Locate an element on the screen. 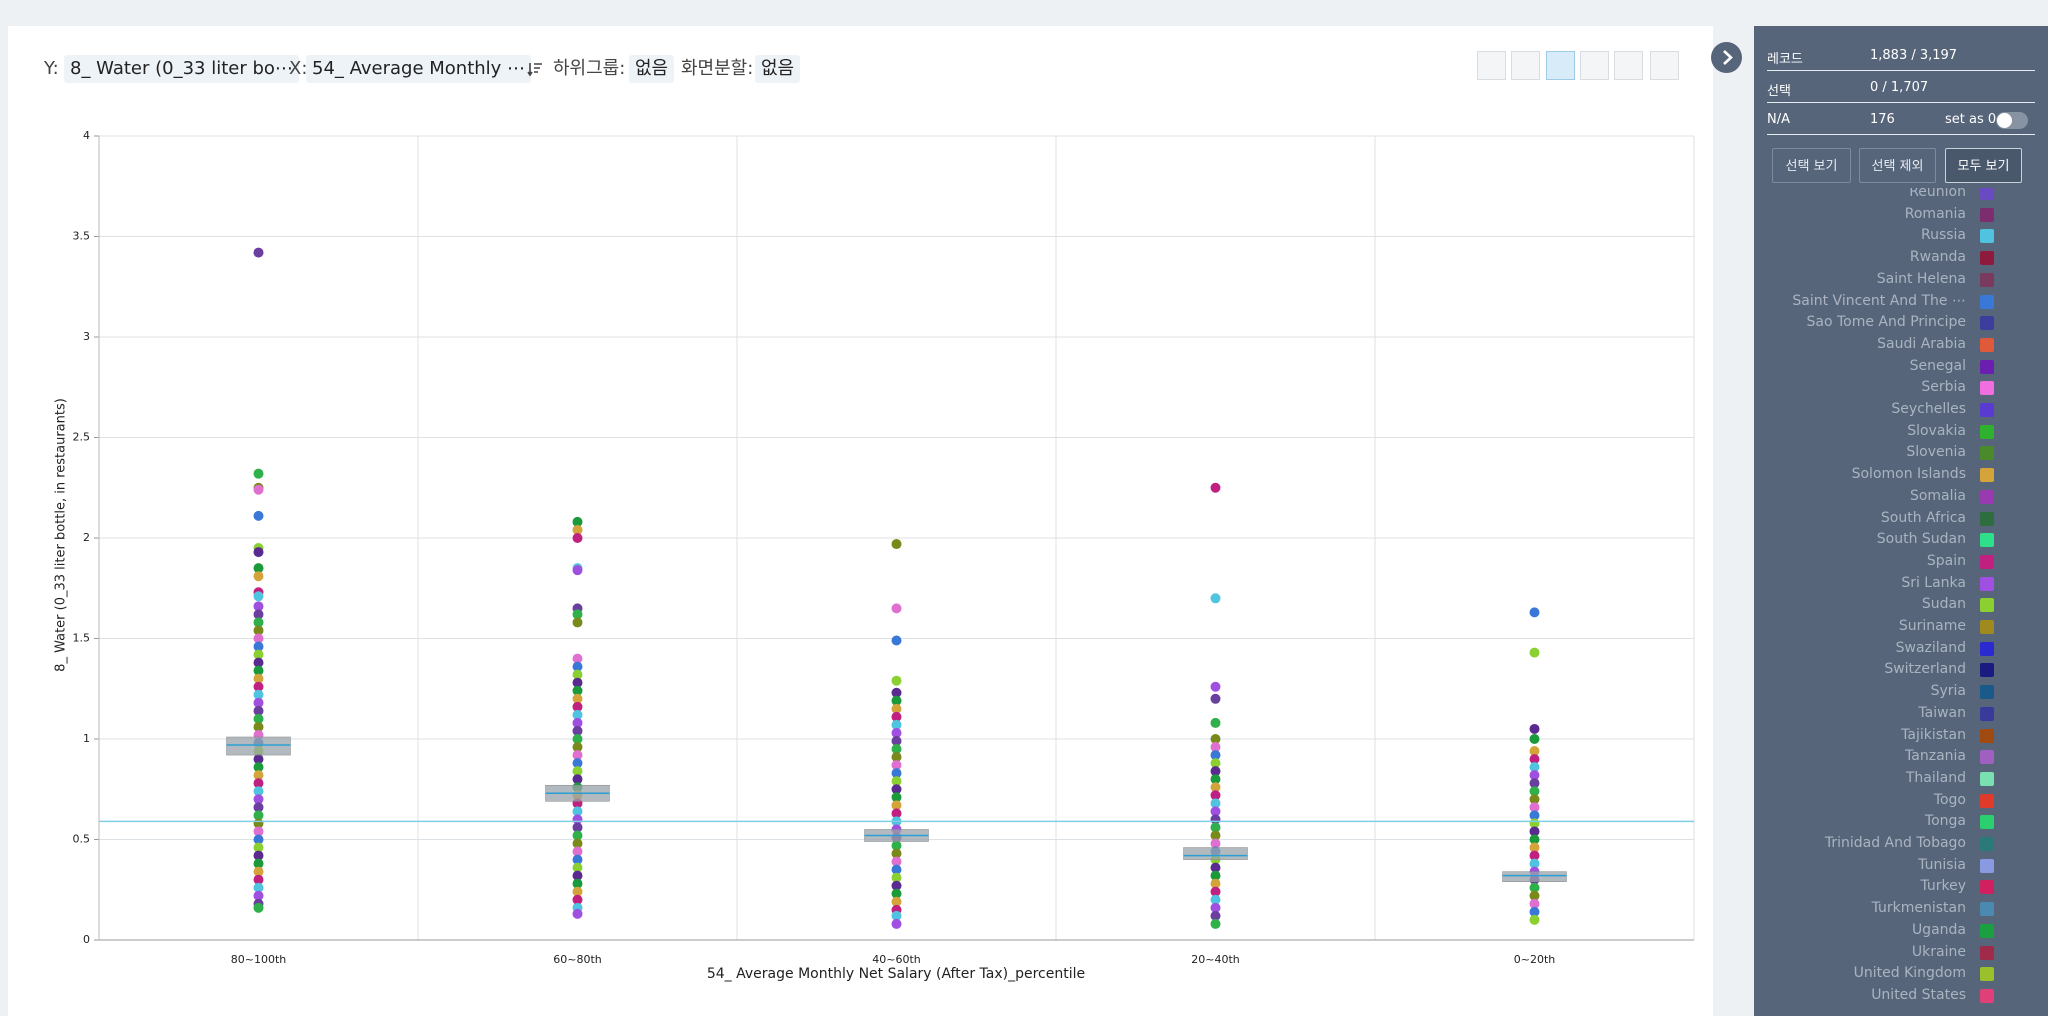 Image resolution: width=2048 pixels, height=1016 pixels. legend-item: United States is located at coordinates (1901, 996).